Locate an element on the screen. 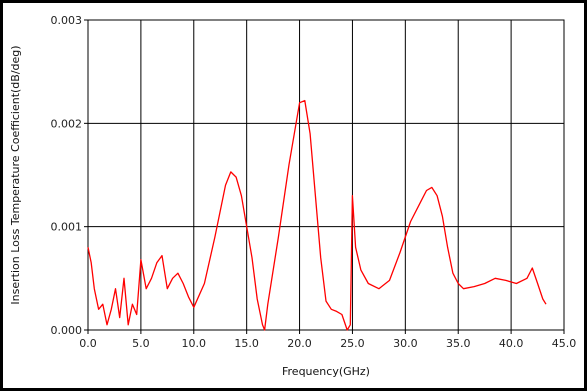 The width and height of the screenshot is (587, 391). x-tick-label: 30.0 is located at coordinates (405, 343).